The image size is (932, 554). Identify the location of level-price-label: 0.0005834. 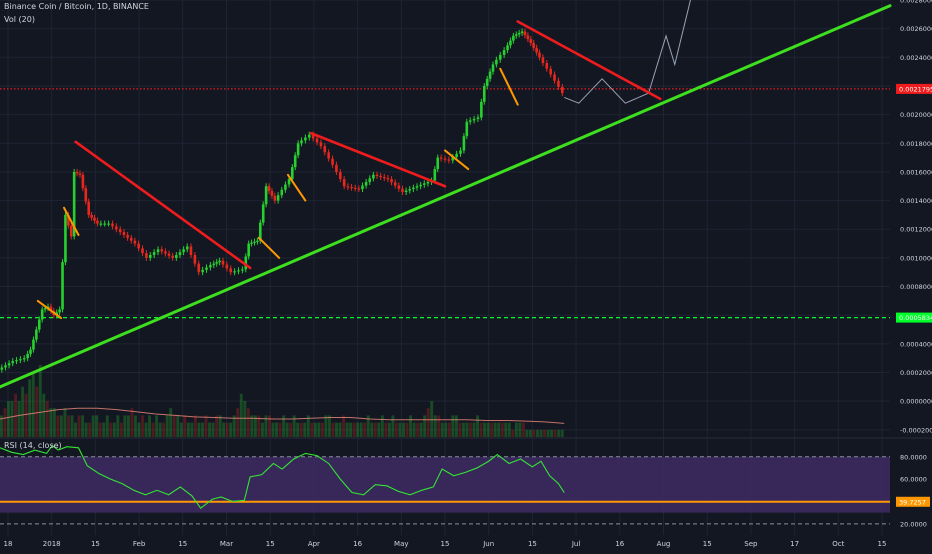
(915, 318).